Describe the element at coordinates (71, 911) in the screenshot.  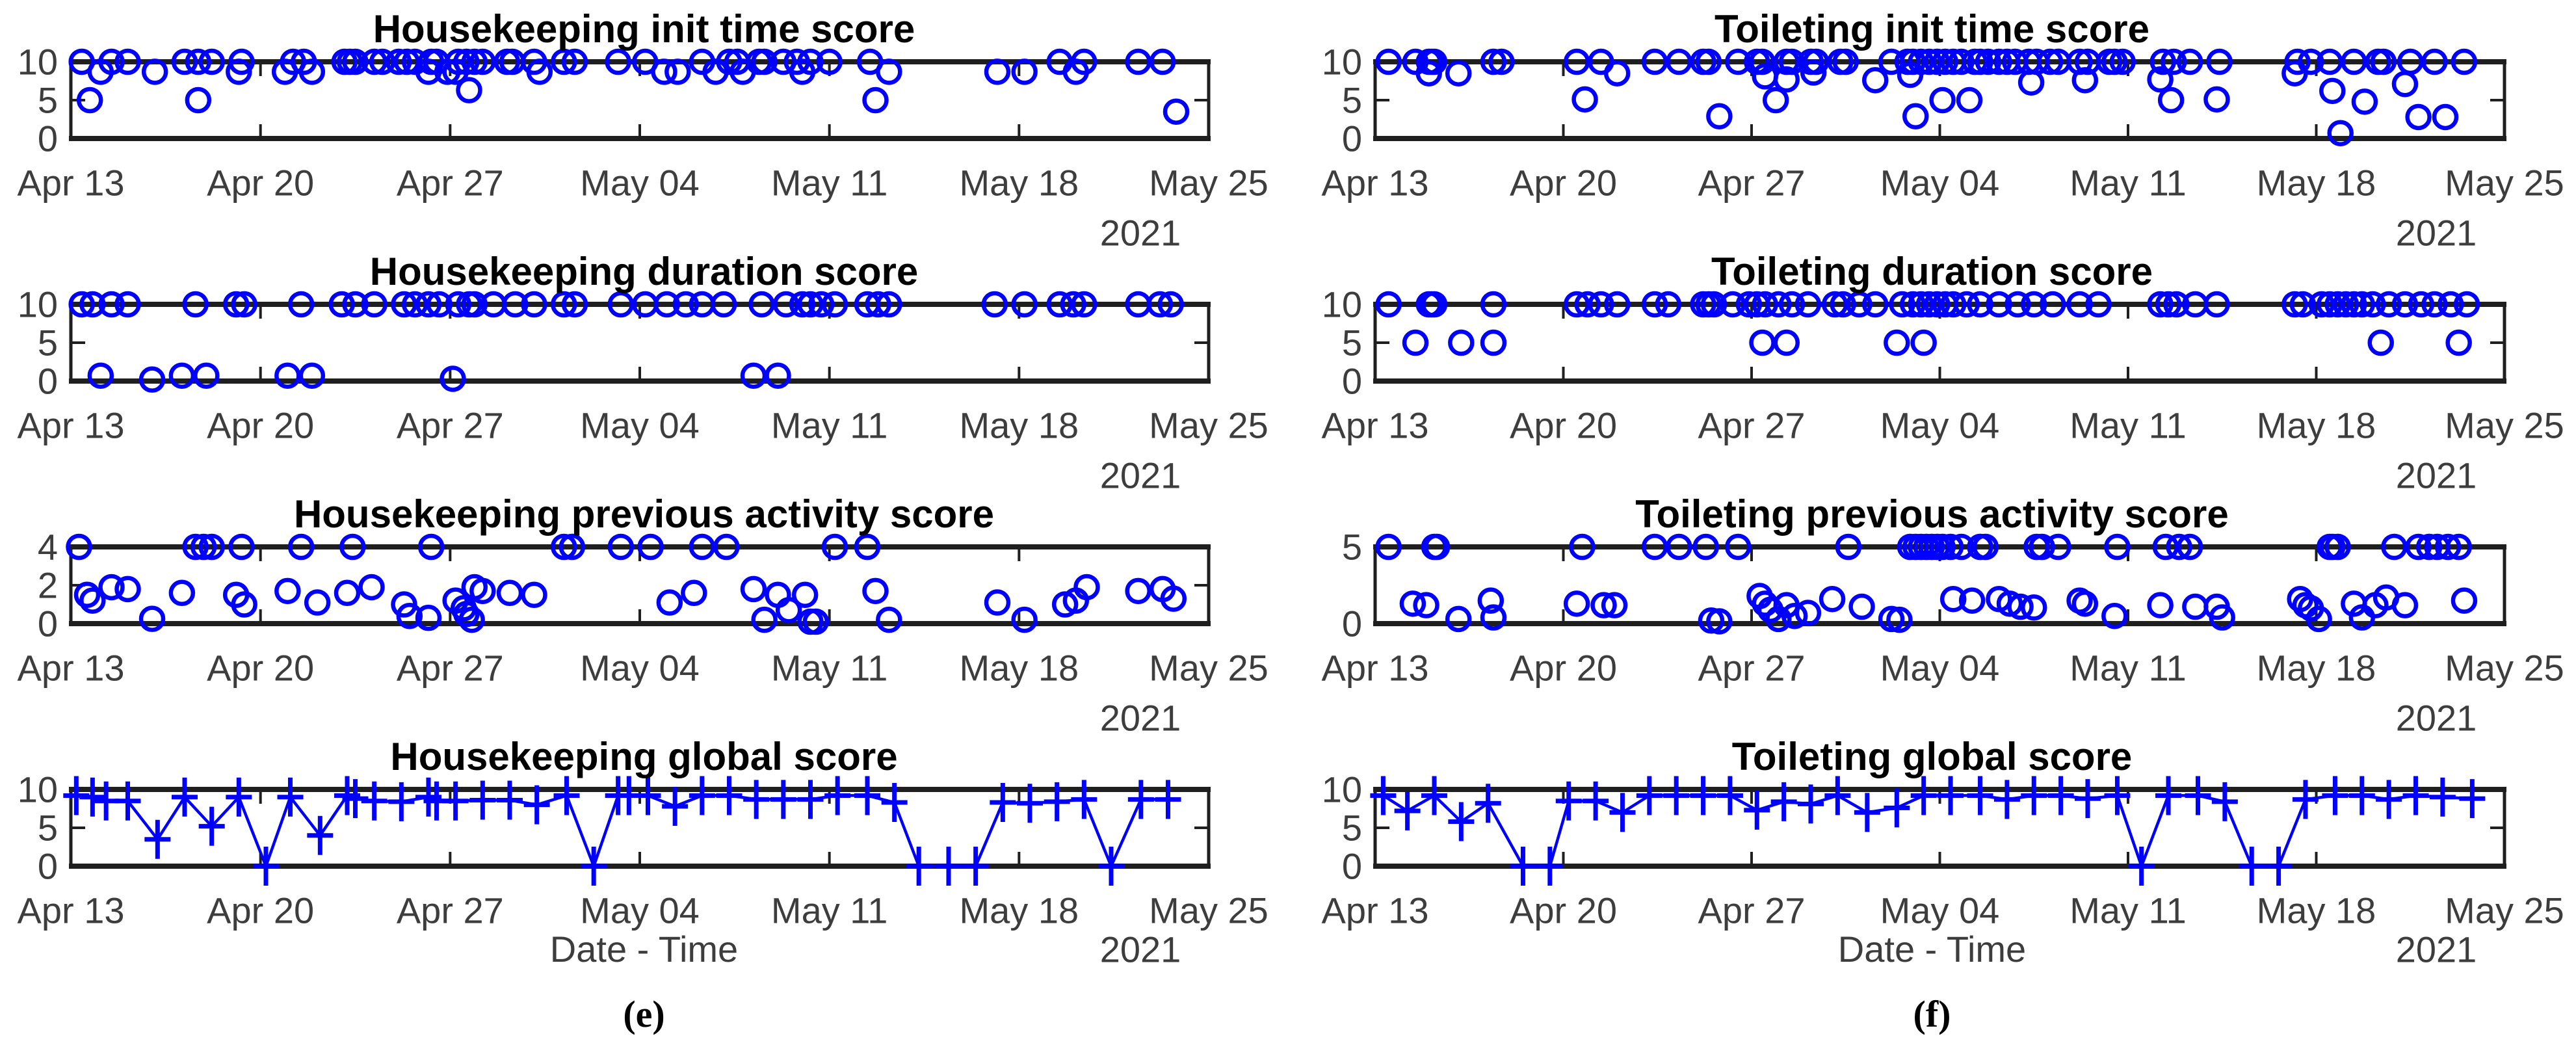
I see `x-tick-label: Apr 13` at that location.